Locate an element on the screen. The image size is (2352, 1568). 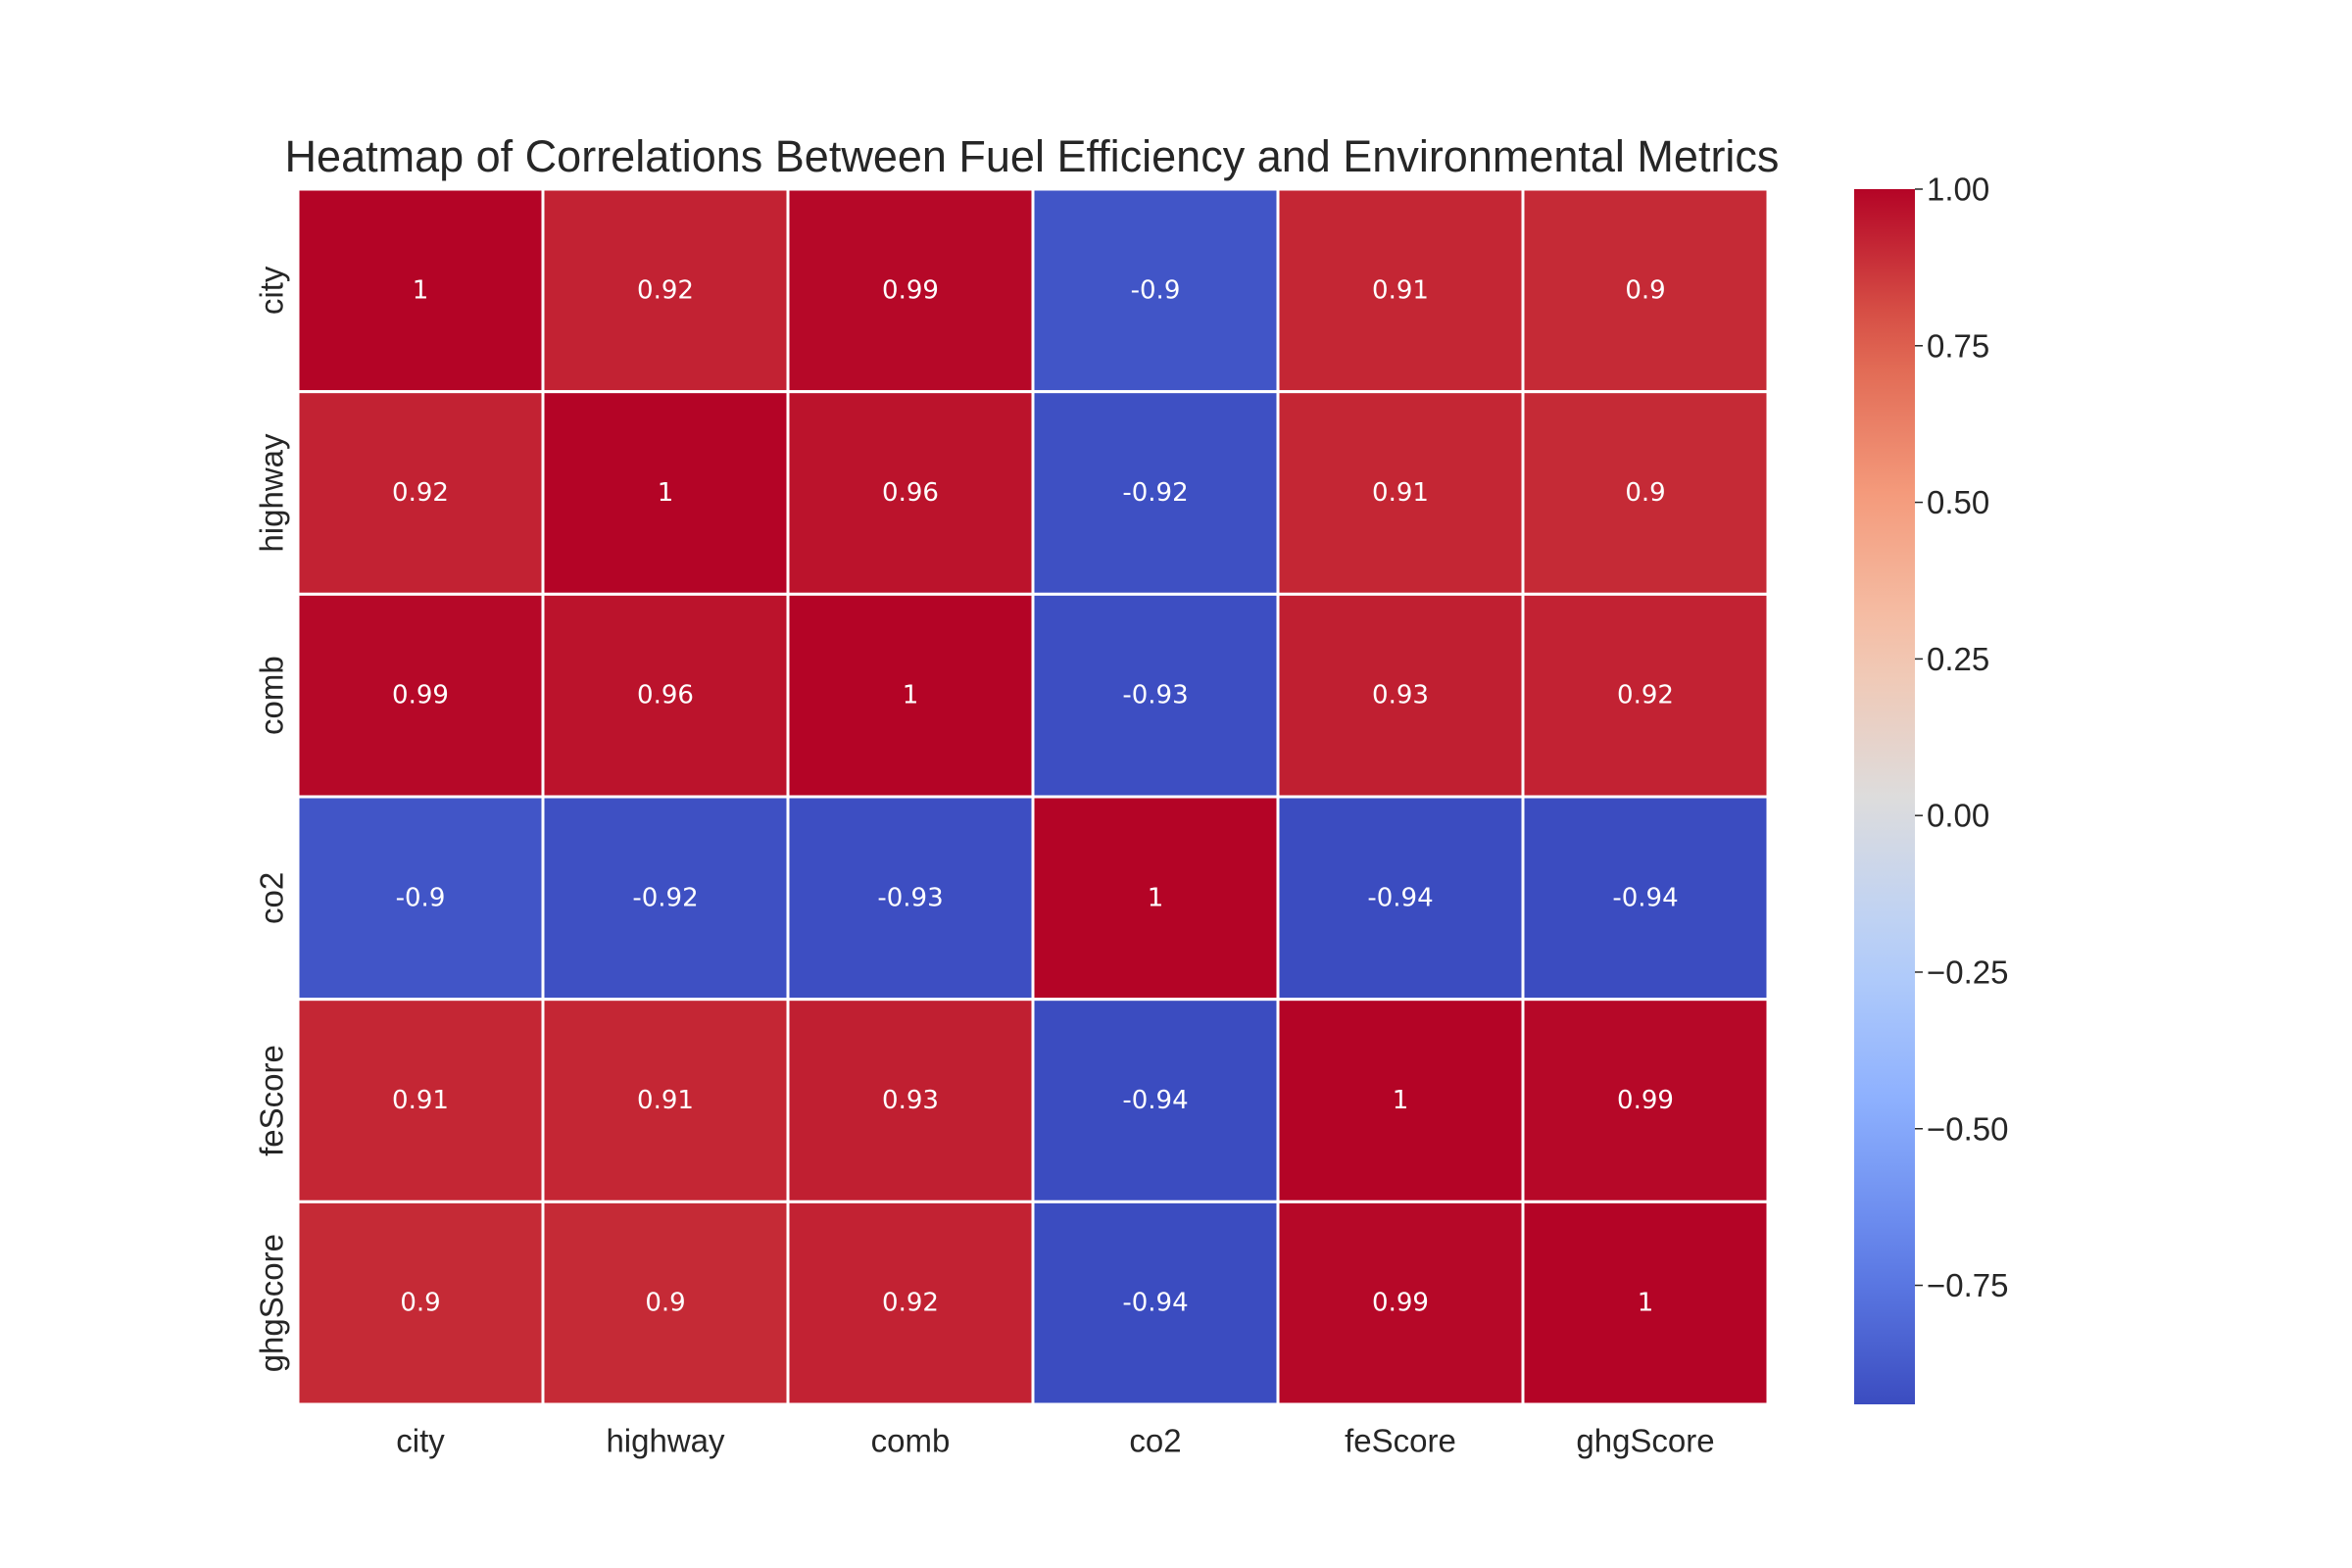
heatmap-cell-comb-co2 is located at coordinates (1155, 695).